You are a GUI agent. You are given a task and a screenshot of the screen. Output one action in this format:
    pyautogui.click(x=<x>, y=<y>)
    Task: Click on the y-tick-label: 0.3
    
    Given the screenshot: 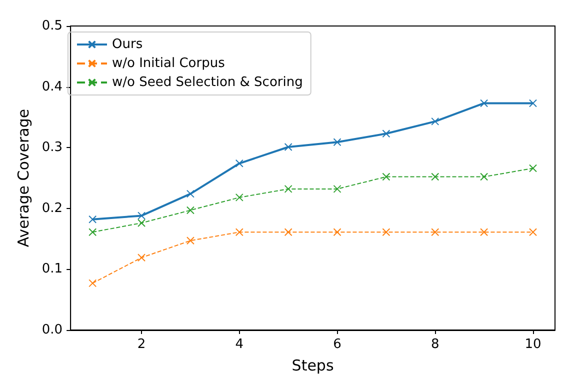 What is the action you would take?
    pyautogui.click(x=52, y=148)
    